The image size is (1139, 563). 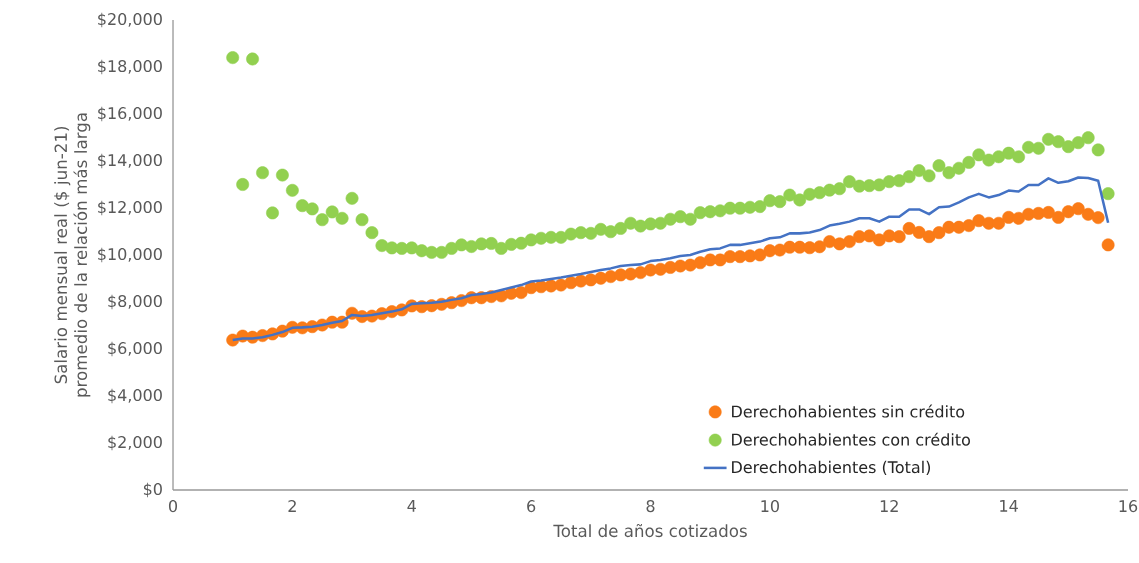 What do you see at coordinates (889, 506) in the screenshot?
I see `x-tick-label: 12` at bounding box center [889, 506].